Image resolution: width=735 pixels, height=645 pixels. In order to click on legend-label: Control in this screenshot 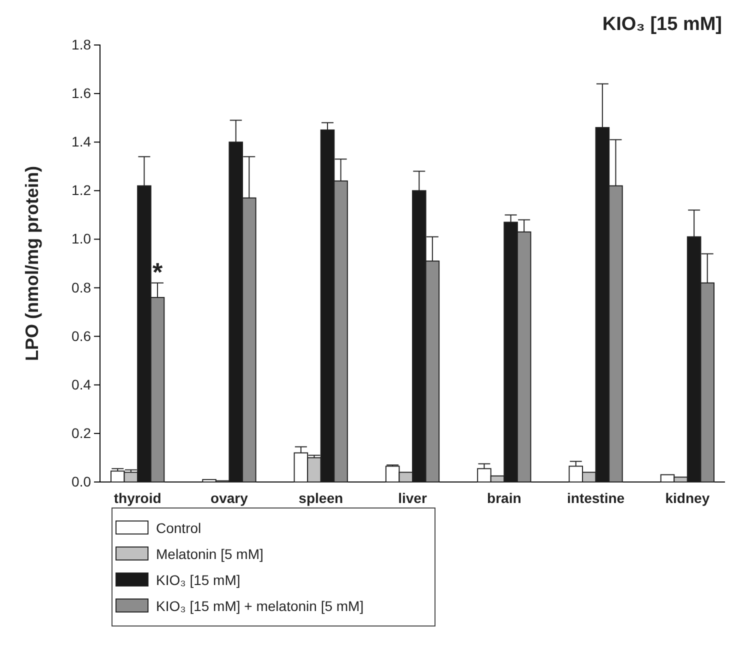, I will do `click(179, 528)`.